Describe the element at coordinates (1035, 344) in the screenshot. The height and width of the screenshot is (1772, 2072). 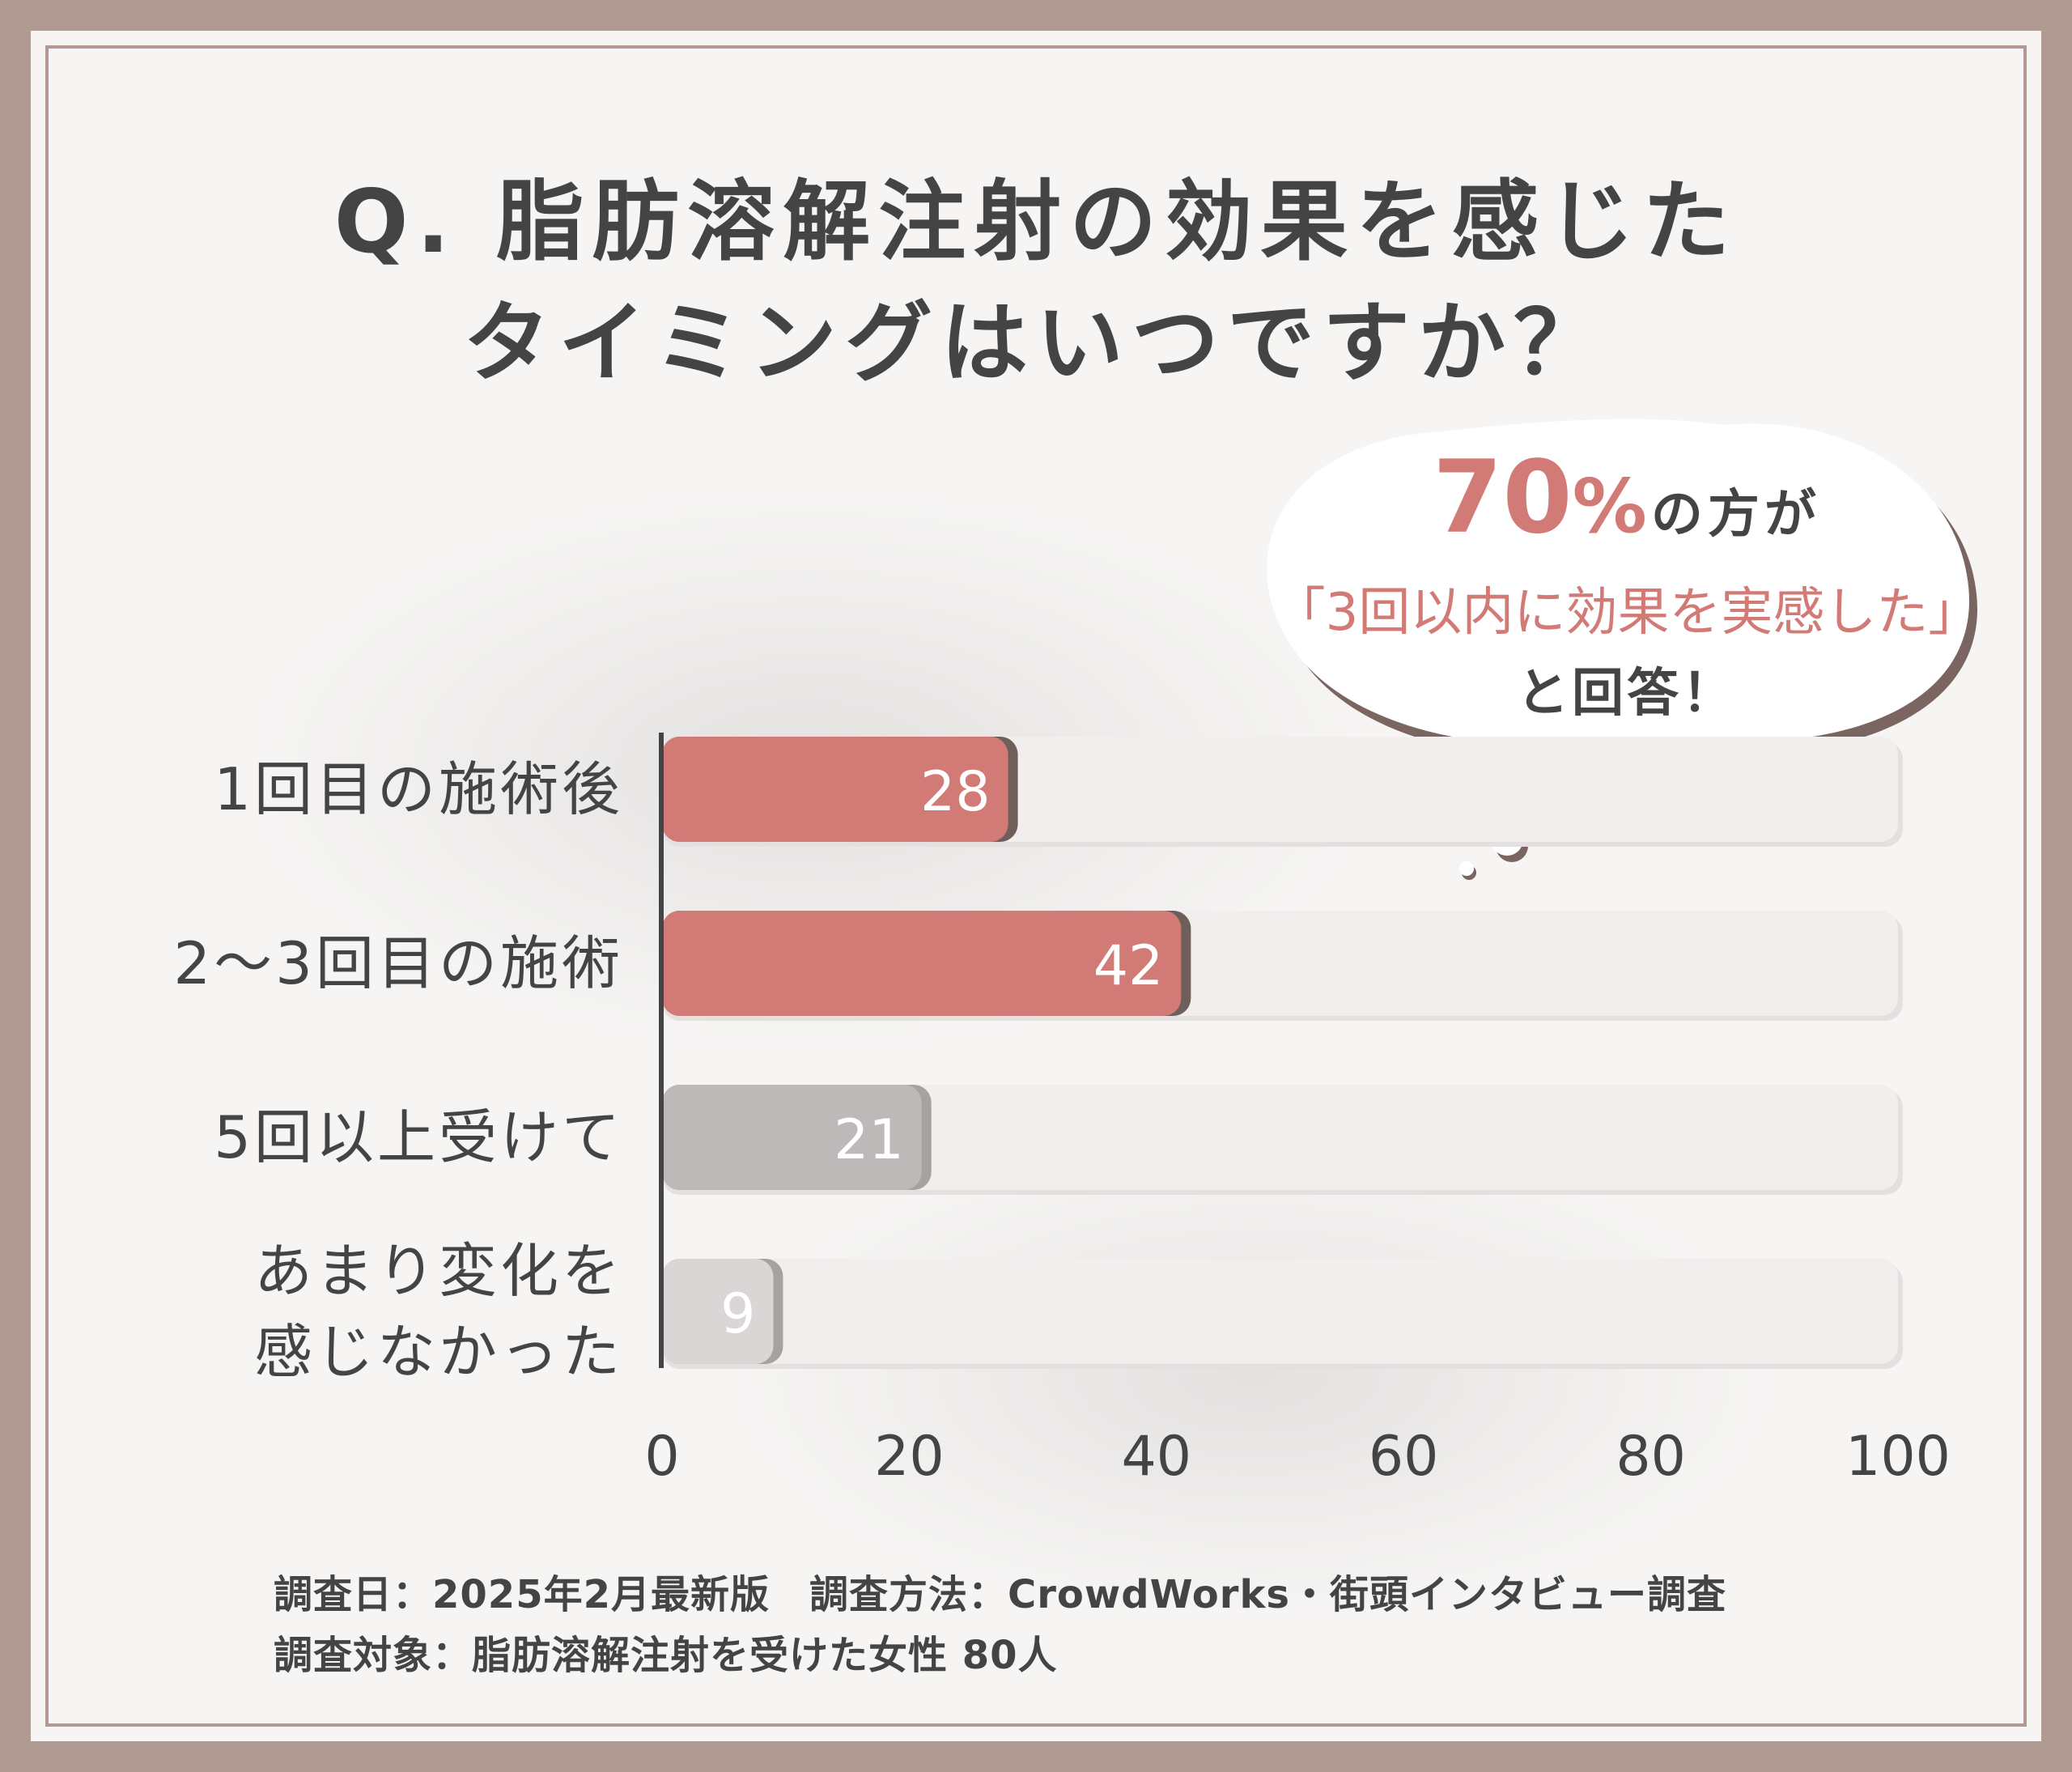
I see `chart-title-line2: タイミングはいつですか？` at that location.